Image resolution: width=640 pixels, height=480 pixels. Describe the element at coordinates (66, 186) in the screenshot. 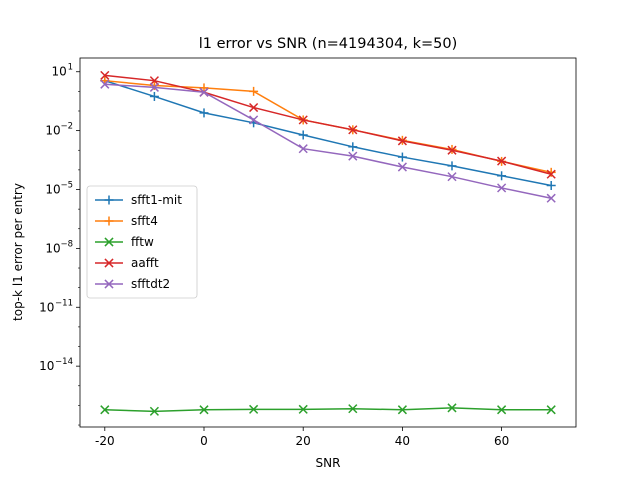

I see `y-tick-label-exp: −5` at that location.